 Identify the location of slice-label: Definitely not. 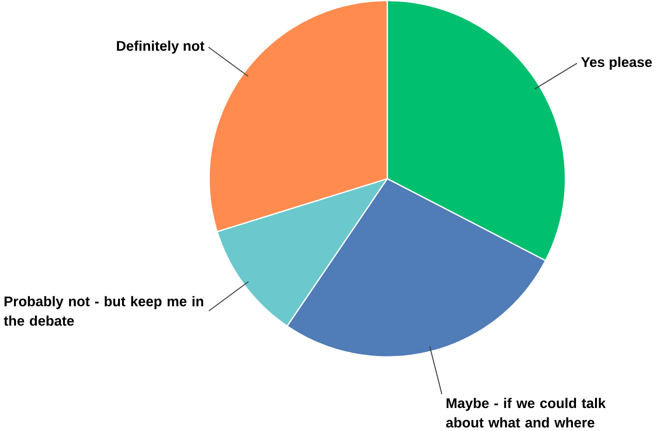
(160, 47).